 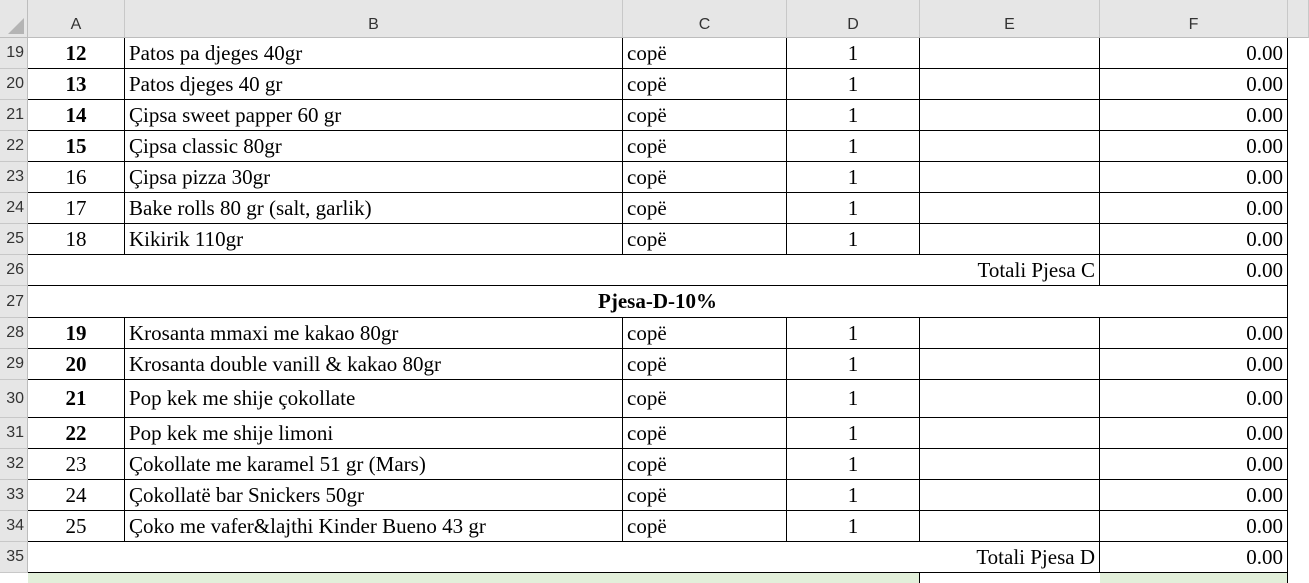 I want to click on subtotal-label: Totali Pjesa D, so click(x=564, y=557).